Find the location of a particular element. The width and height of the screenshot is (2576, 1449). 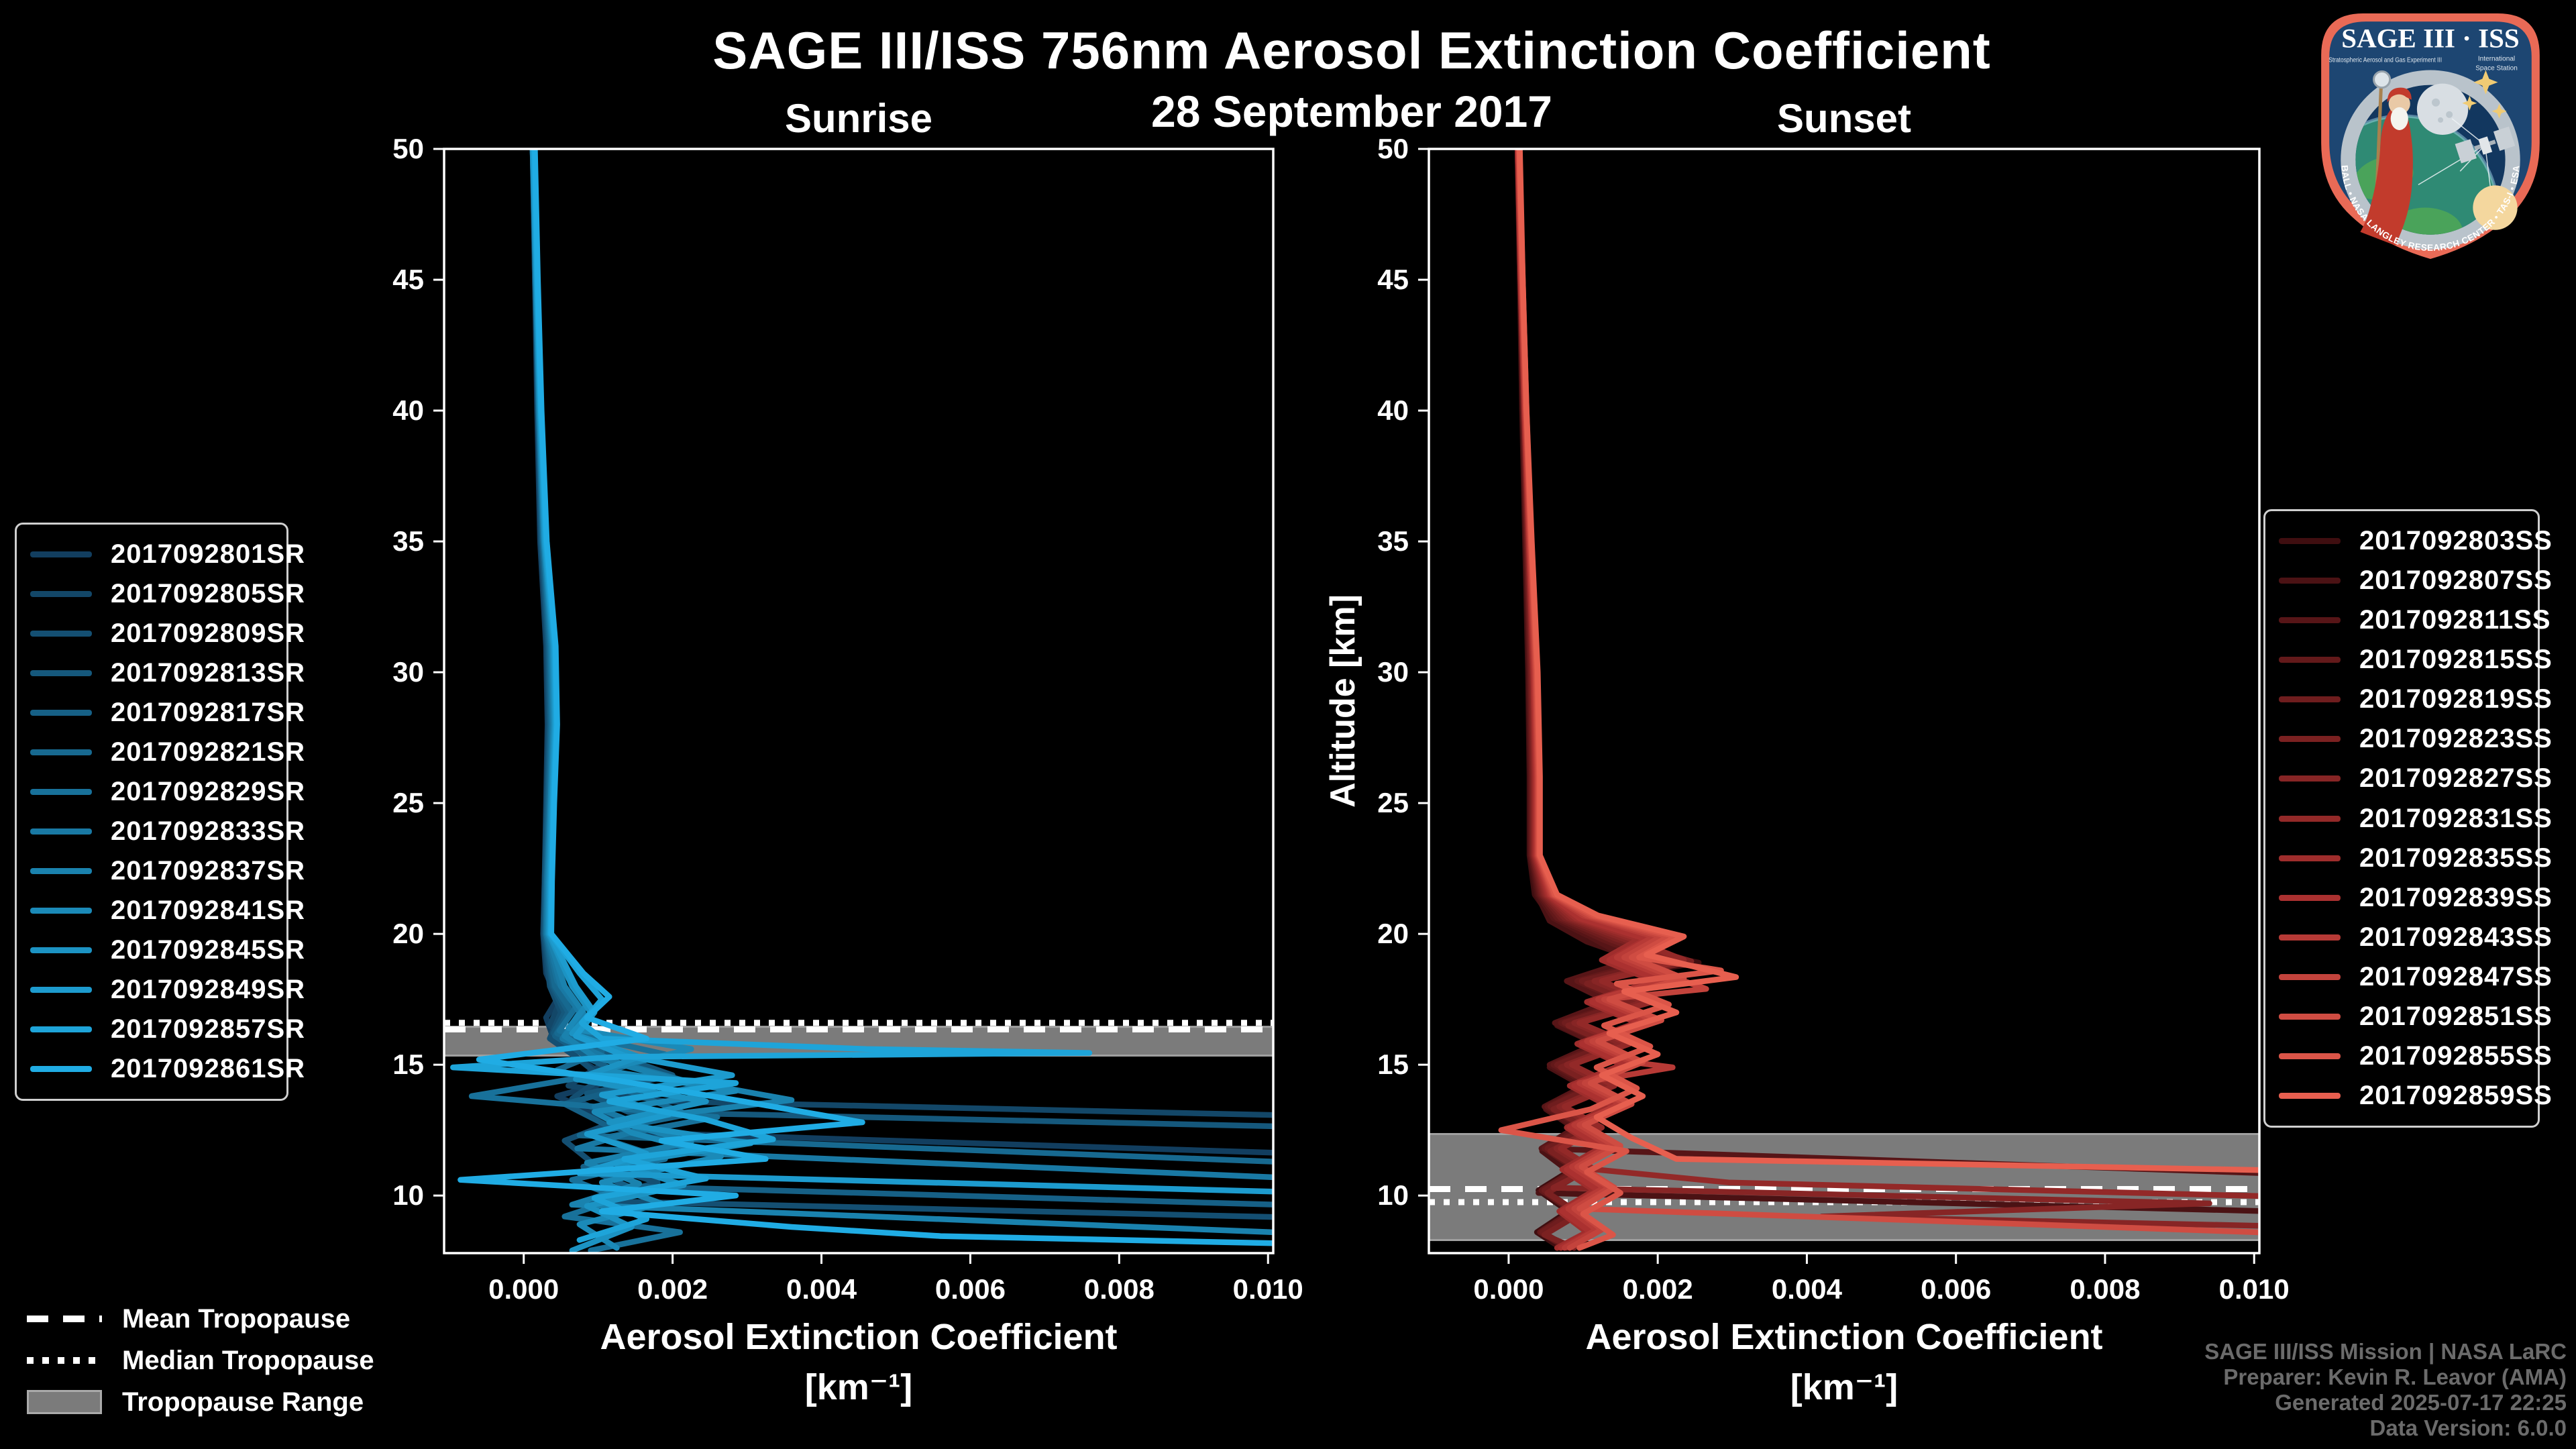

legend-item-2017092833SR: 2017092833SR is located at coordinates (167, 831).